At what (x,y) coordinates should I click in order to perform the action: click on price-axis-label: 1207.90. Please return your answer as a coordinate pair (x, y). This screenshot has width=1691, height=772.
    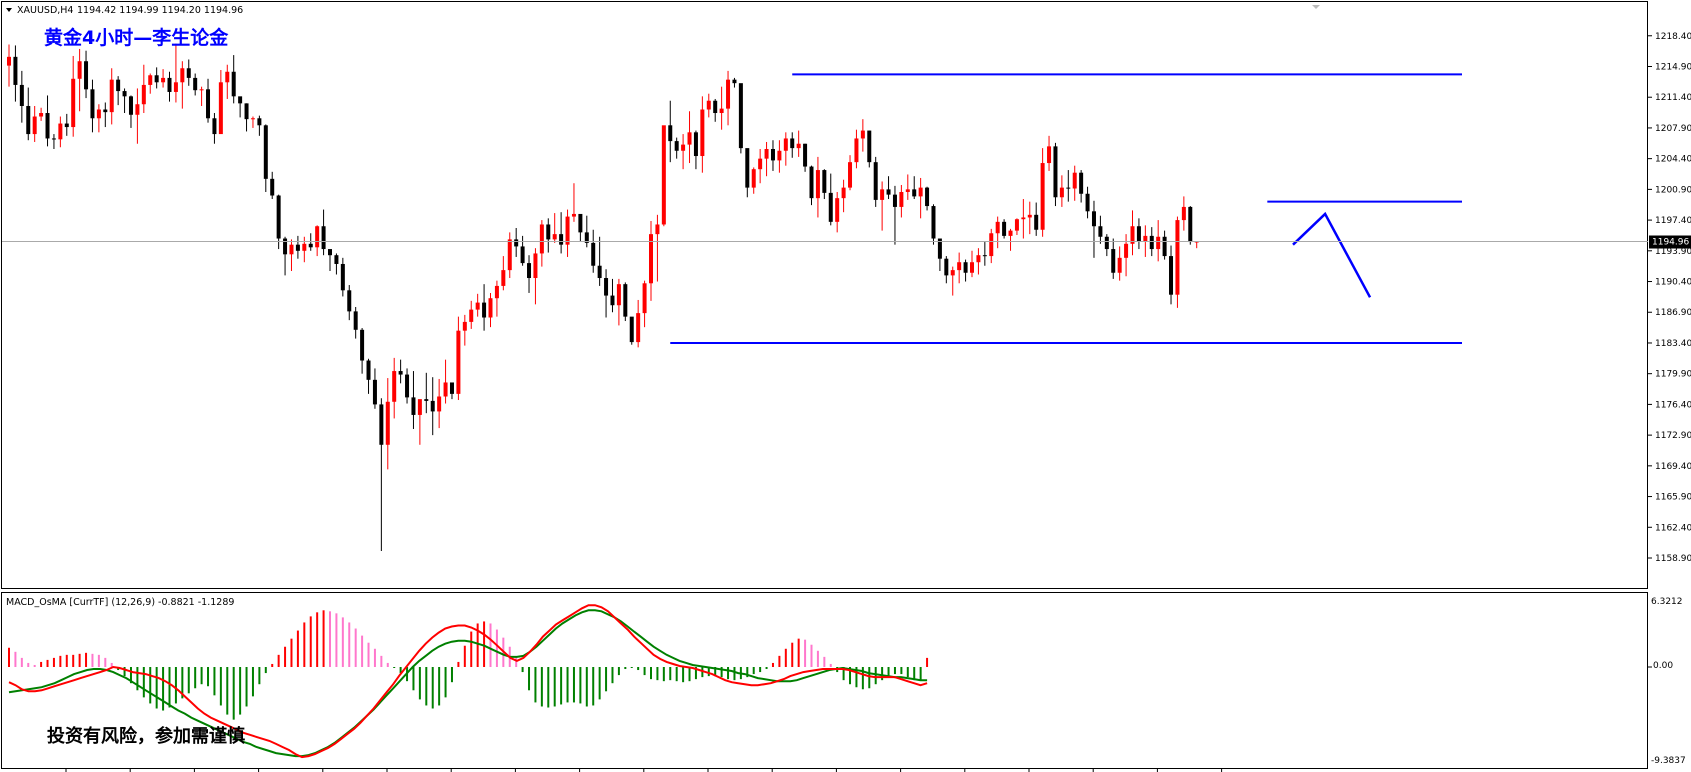
    Looking at the image, I should click on (1673, 129).